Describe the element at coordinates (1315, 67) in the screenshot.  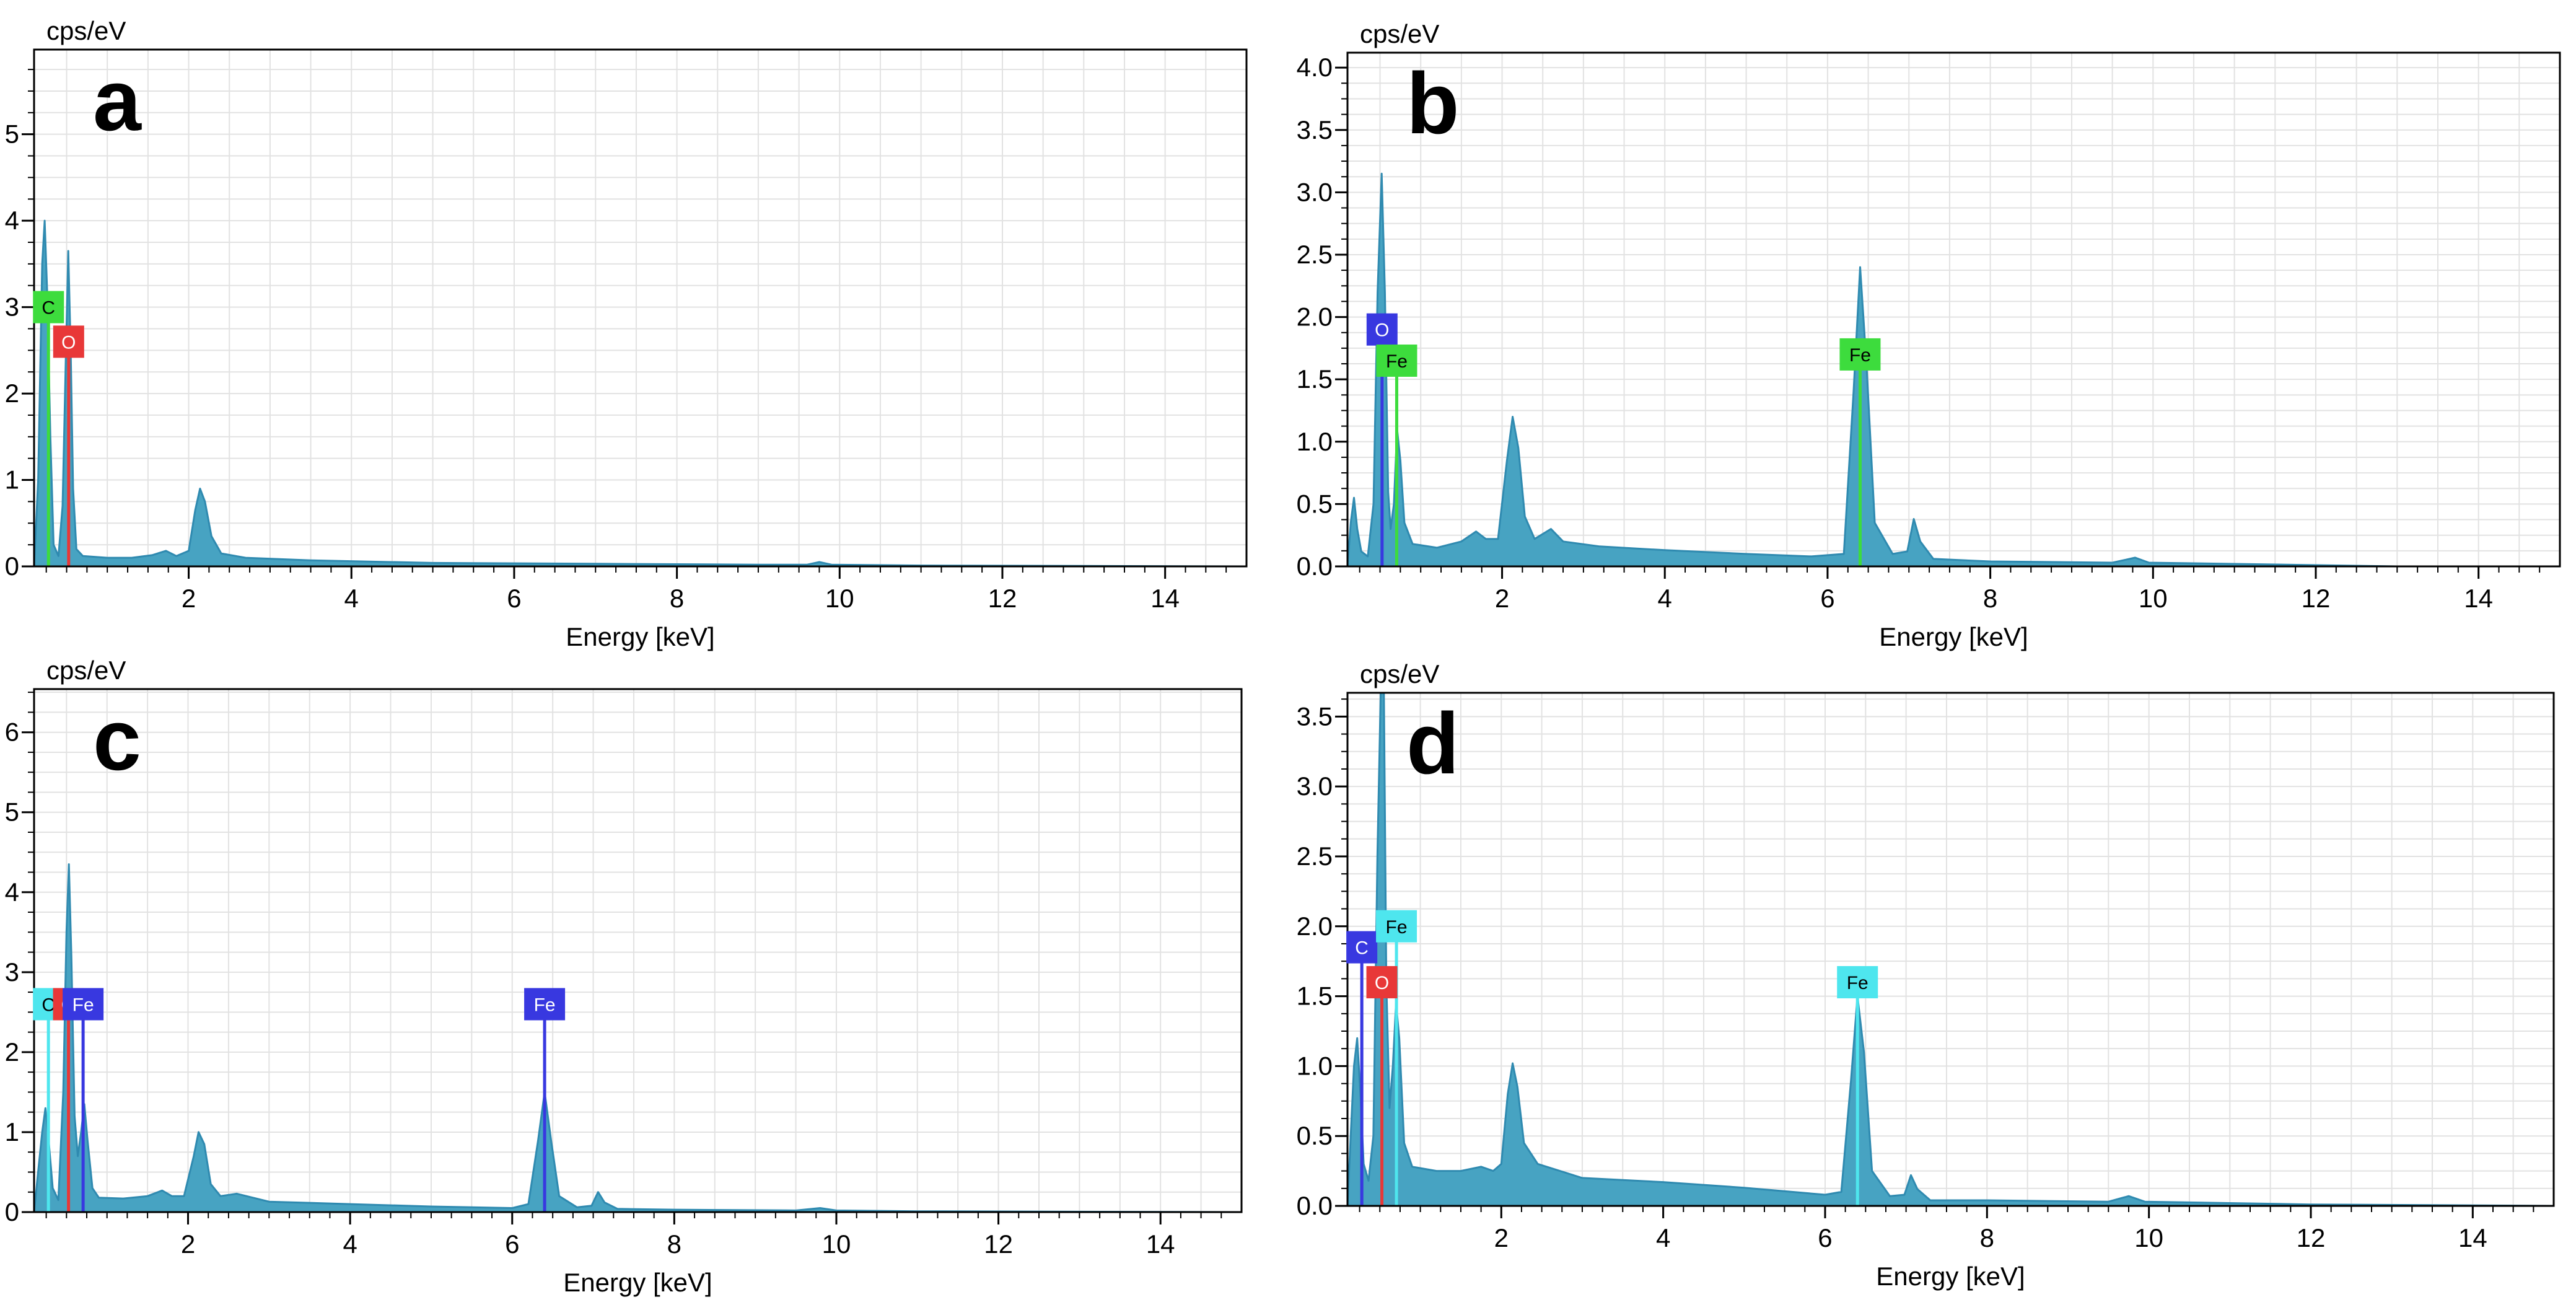
I see `y-tick-label: 4.0` at that location.